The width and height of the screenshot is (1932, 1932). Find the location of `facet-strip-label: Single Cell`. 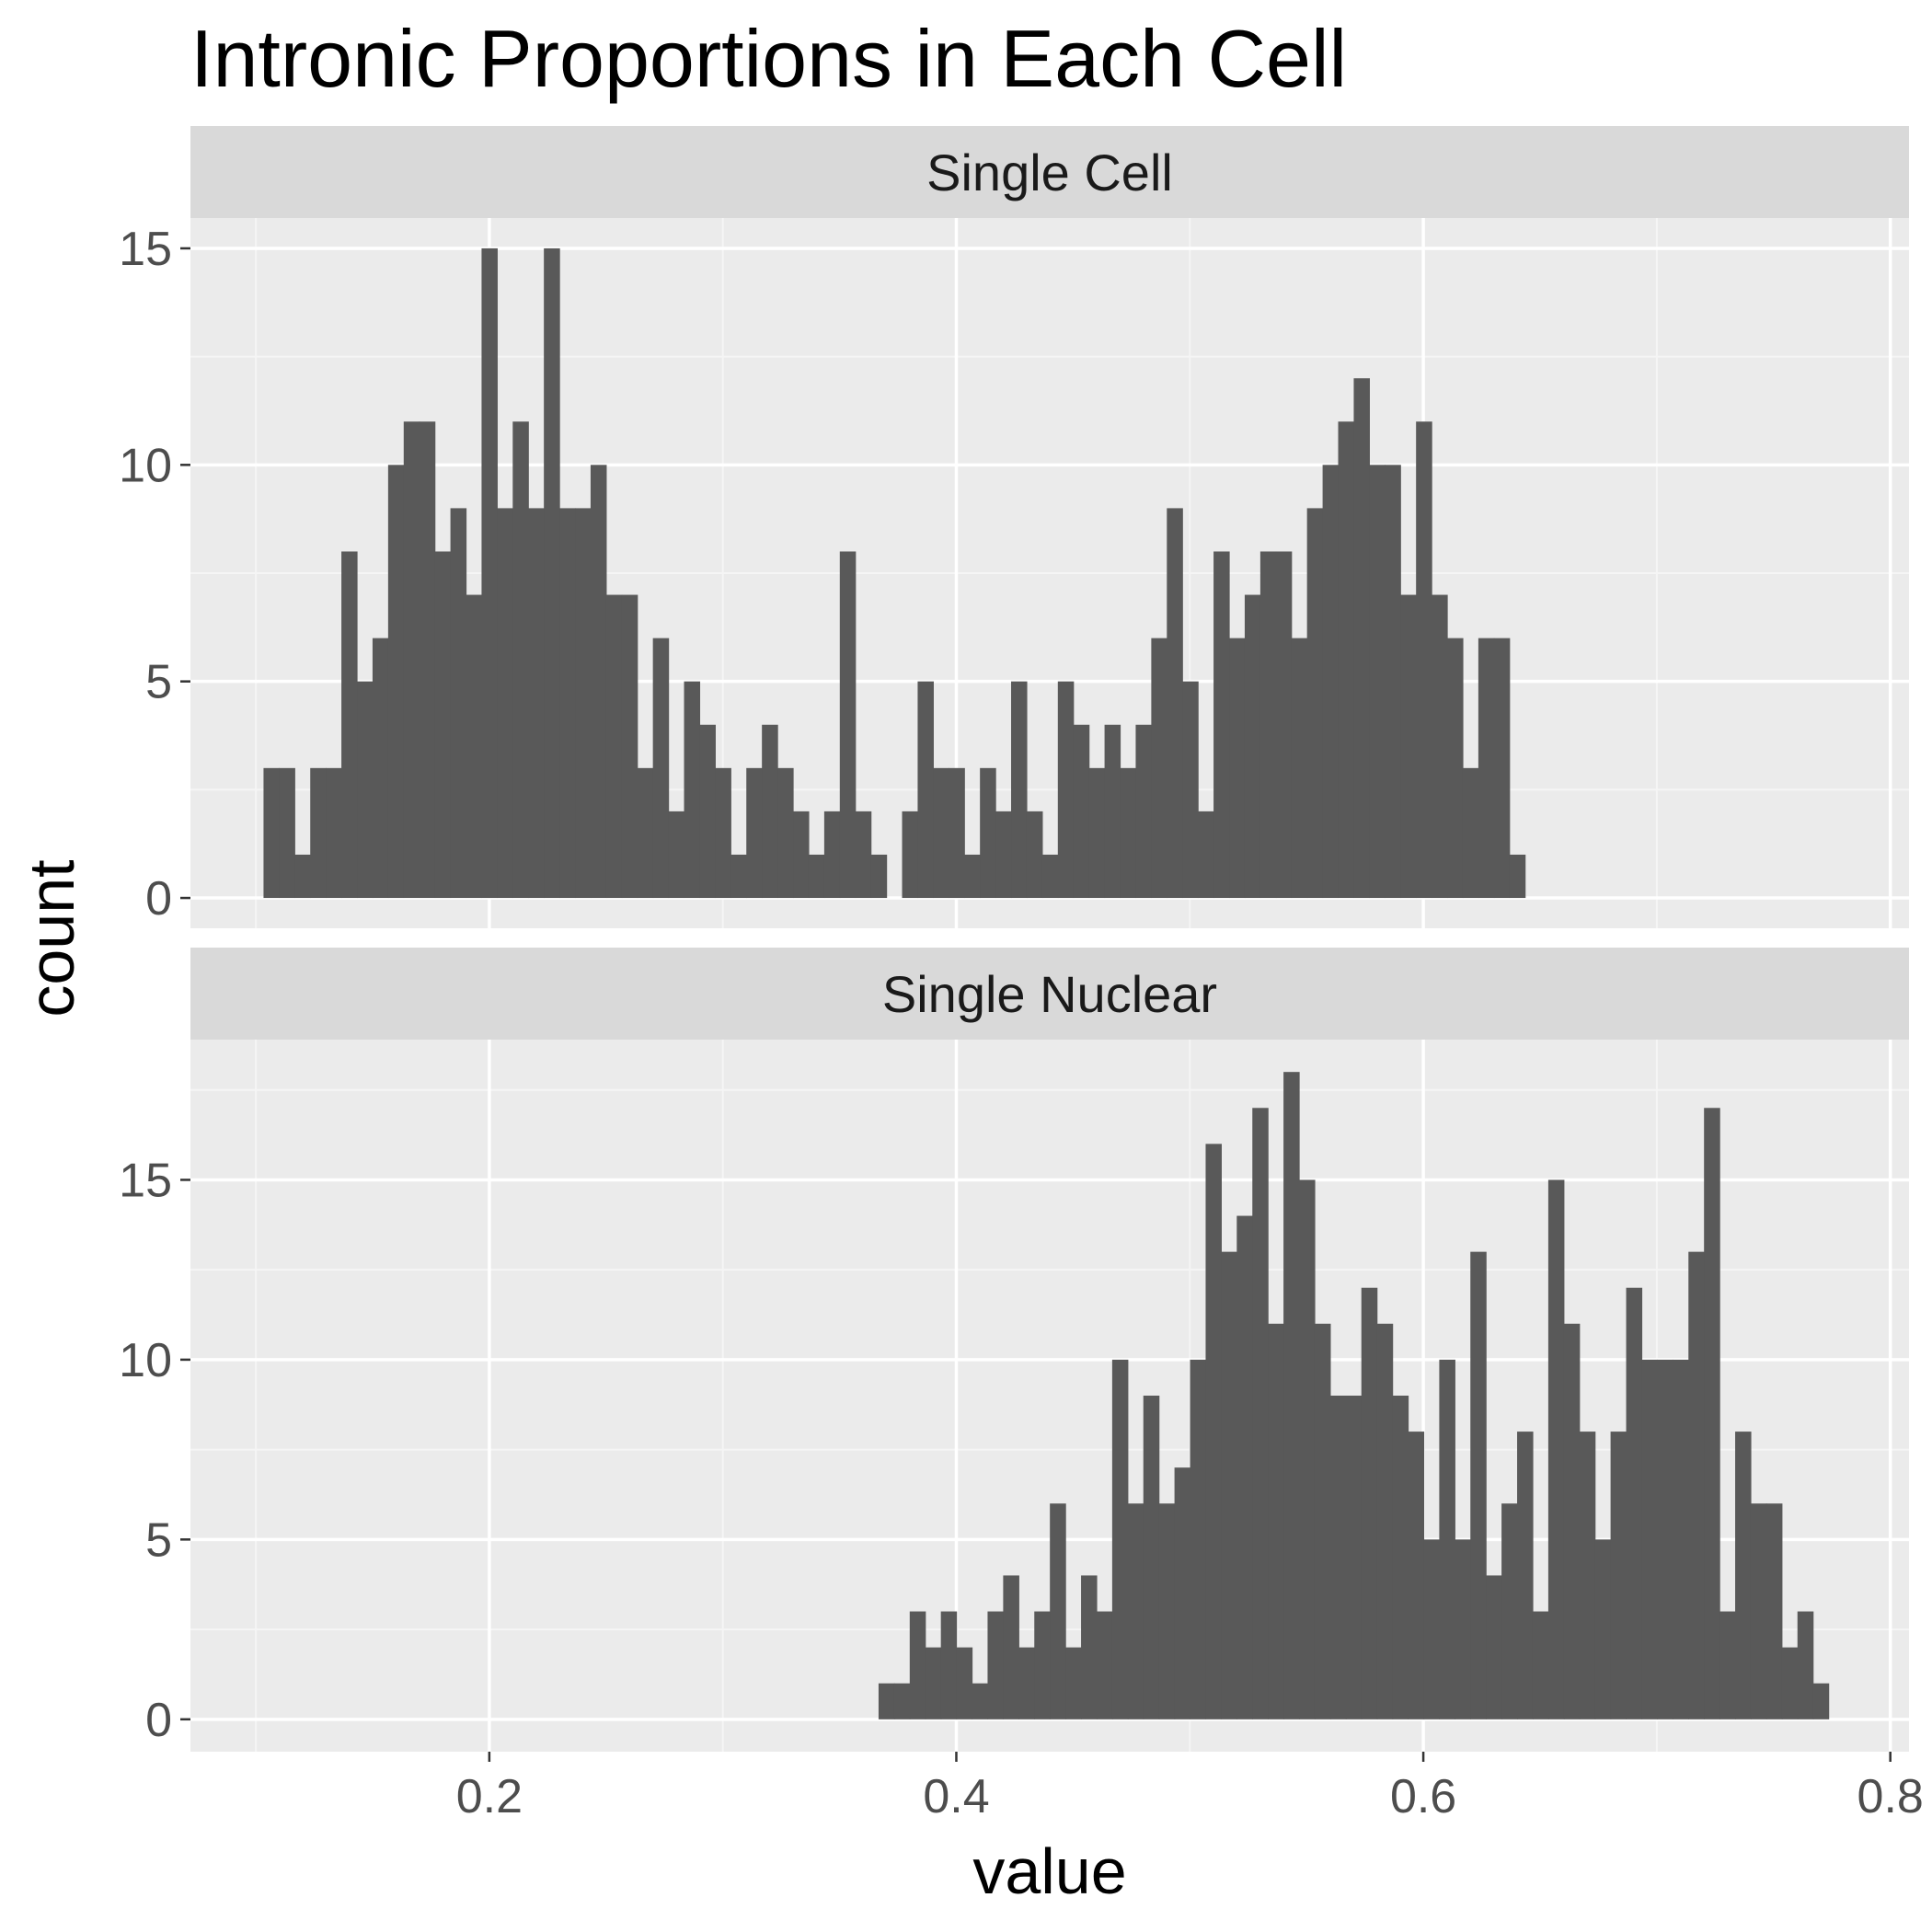

facet-strip-label: Single Cell is located at coordinates (1049, 172).